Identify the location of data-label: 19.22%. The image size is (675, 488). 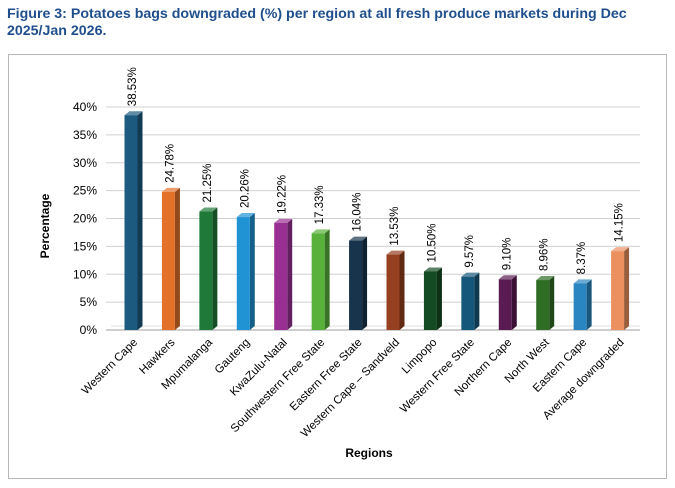
(283, 194).